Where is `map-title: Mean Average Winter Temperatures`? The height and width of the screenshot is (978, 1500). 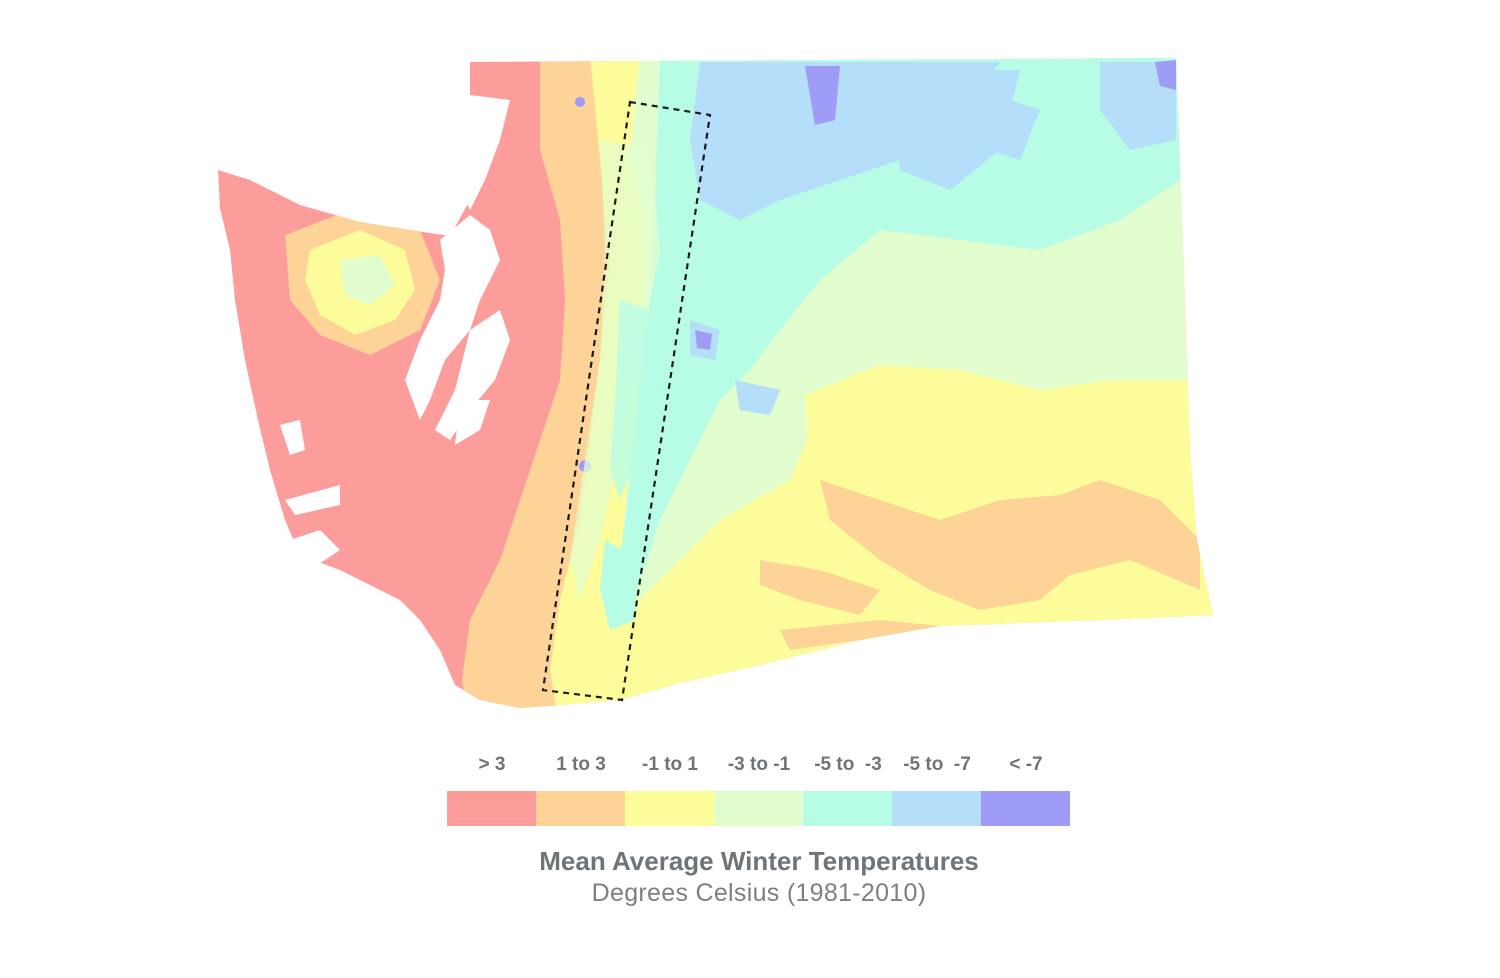 map-title: Mean Average Winter Temperatures is located at coordinates (759, 861).